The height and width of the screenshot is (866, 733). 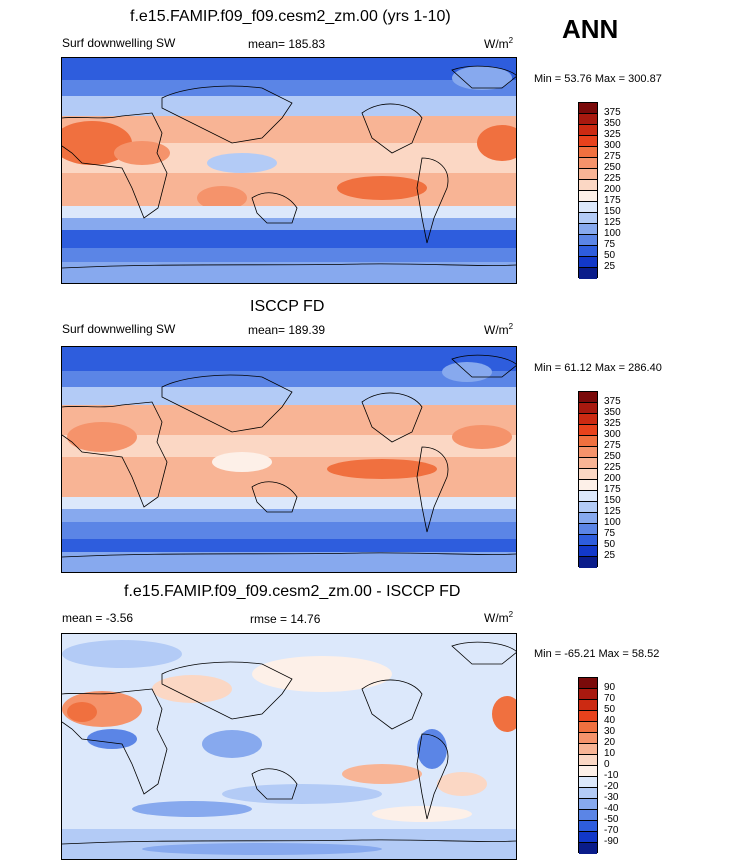 What do you see at coordinates (598, 79) in the screenshot?
I see `panel1-minmax: Min = 53.76 Max = 300.87` at bounding box center [598, 79].